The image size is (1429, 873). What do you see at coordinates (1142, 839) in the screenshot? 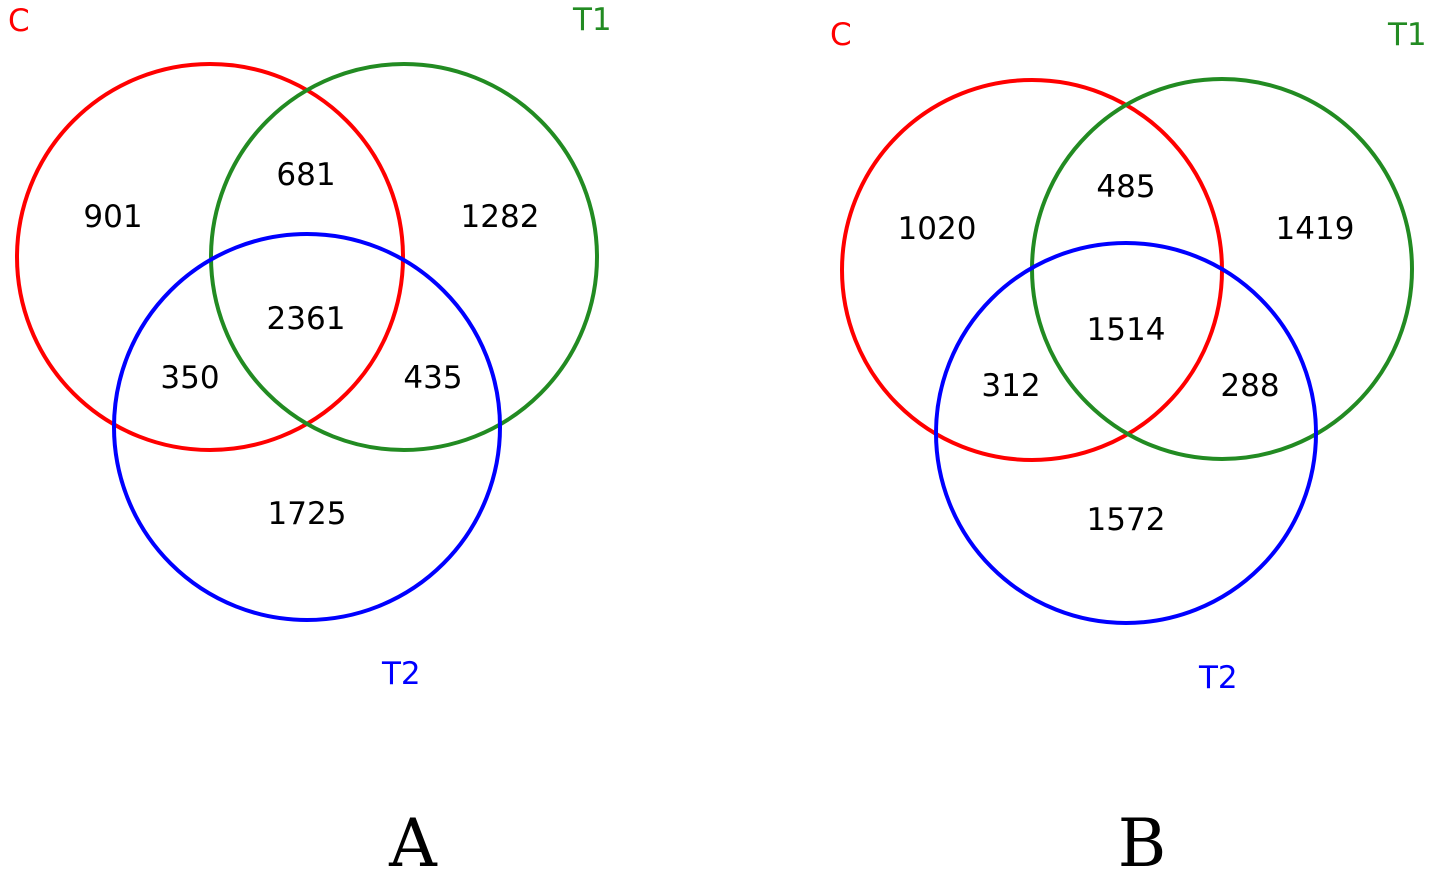
I see `panel-label-b: B` at bounding box center [1142, 839].